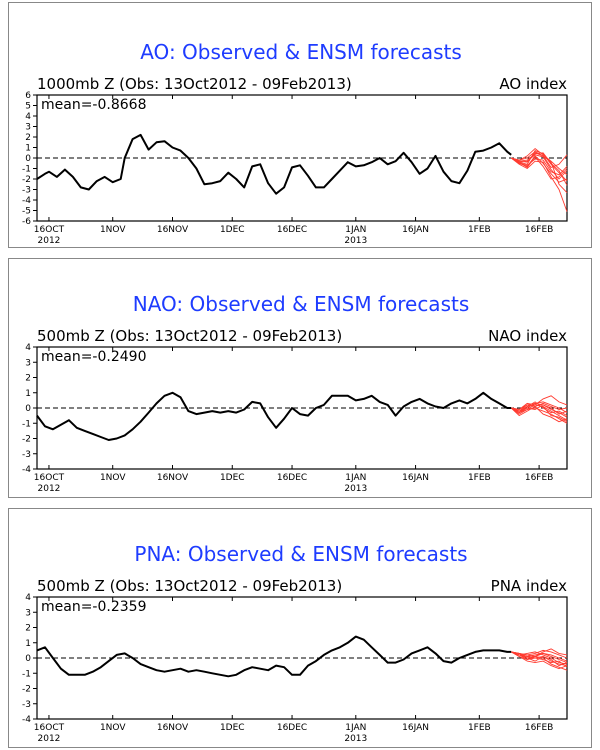 The width and height of the screenshot is (600, 750). I want to click on y-tick-label: 6, so click(28, 96).